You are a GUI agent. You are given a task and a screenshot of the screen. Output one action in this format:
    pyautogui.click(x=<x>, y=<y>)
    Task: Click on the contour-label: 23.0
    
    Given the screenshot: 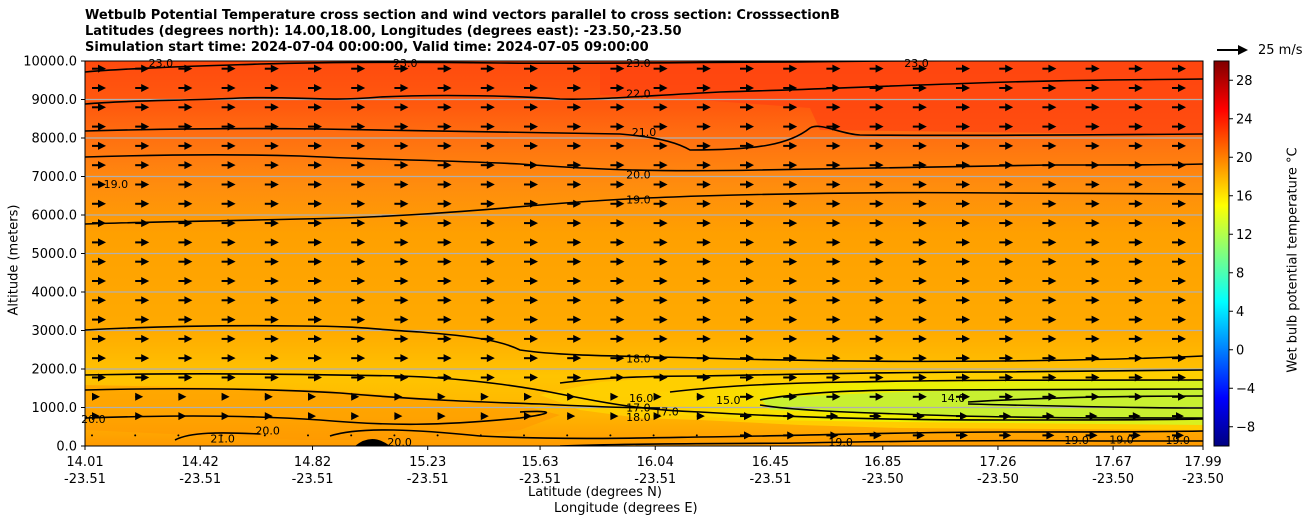 What is the action you would take?
    pyautogui.click(x=638, y=63)
    